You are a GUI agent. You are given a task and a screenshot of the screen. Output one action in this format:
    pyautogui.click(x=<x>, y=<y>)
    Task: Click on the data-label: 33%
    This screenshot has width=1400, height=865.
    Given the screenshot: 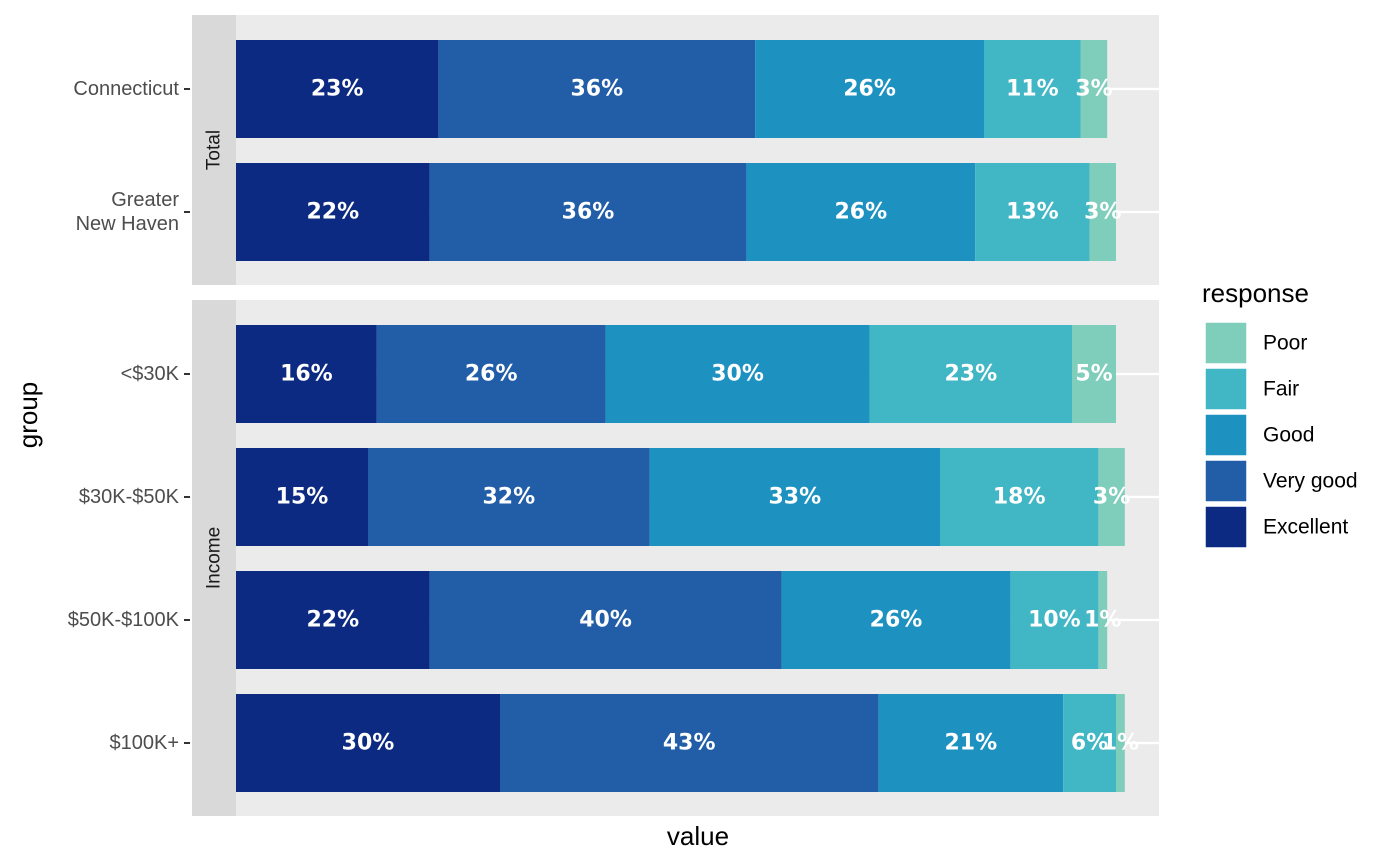 What is the action you would take?
    pyautogui.click(x=794, y=497)
    